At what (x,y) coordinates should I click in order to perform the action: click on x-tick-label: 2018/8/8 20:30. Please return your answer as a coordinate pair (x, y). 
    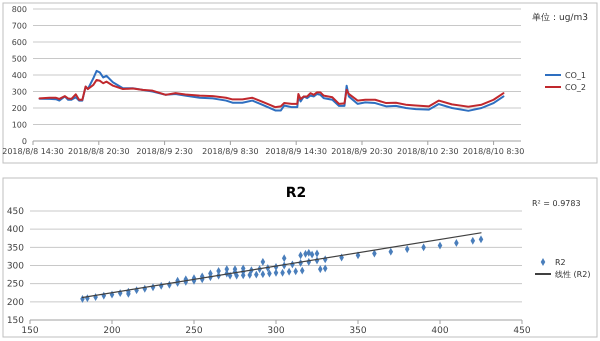
    Looking at the image, I should click on (99, 151).